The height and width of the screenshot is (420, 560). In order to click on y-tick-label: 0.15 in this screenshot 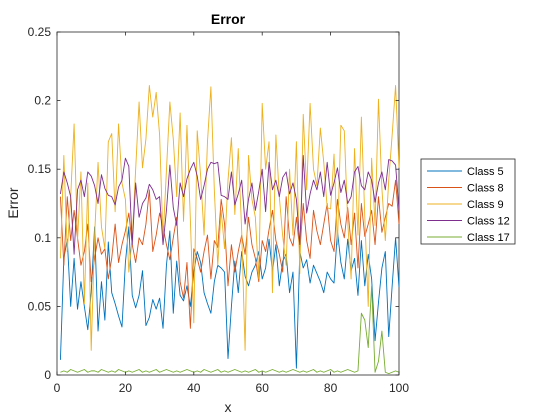, I will do `click(40, 169)`.